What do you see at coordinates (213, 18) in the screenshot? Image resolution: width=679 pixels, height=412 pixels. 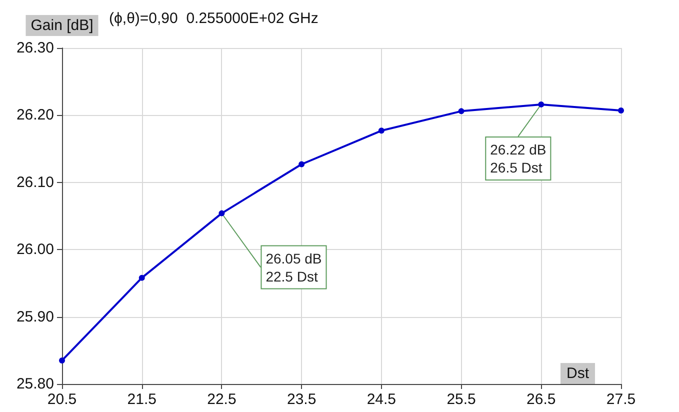 I see `chart-title: (ϕ,θ)=0,90 0.255000E+02 GHz` at bounding box center [213, 18].